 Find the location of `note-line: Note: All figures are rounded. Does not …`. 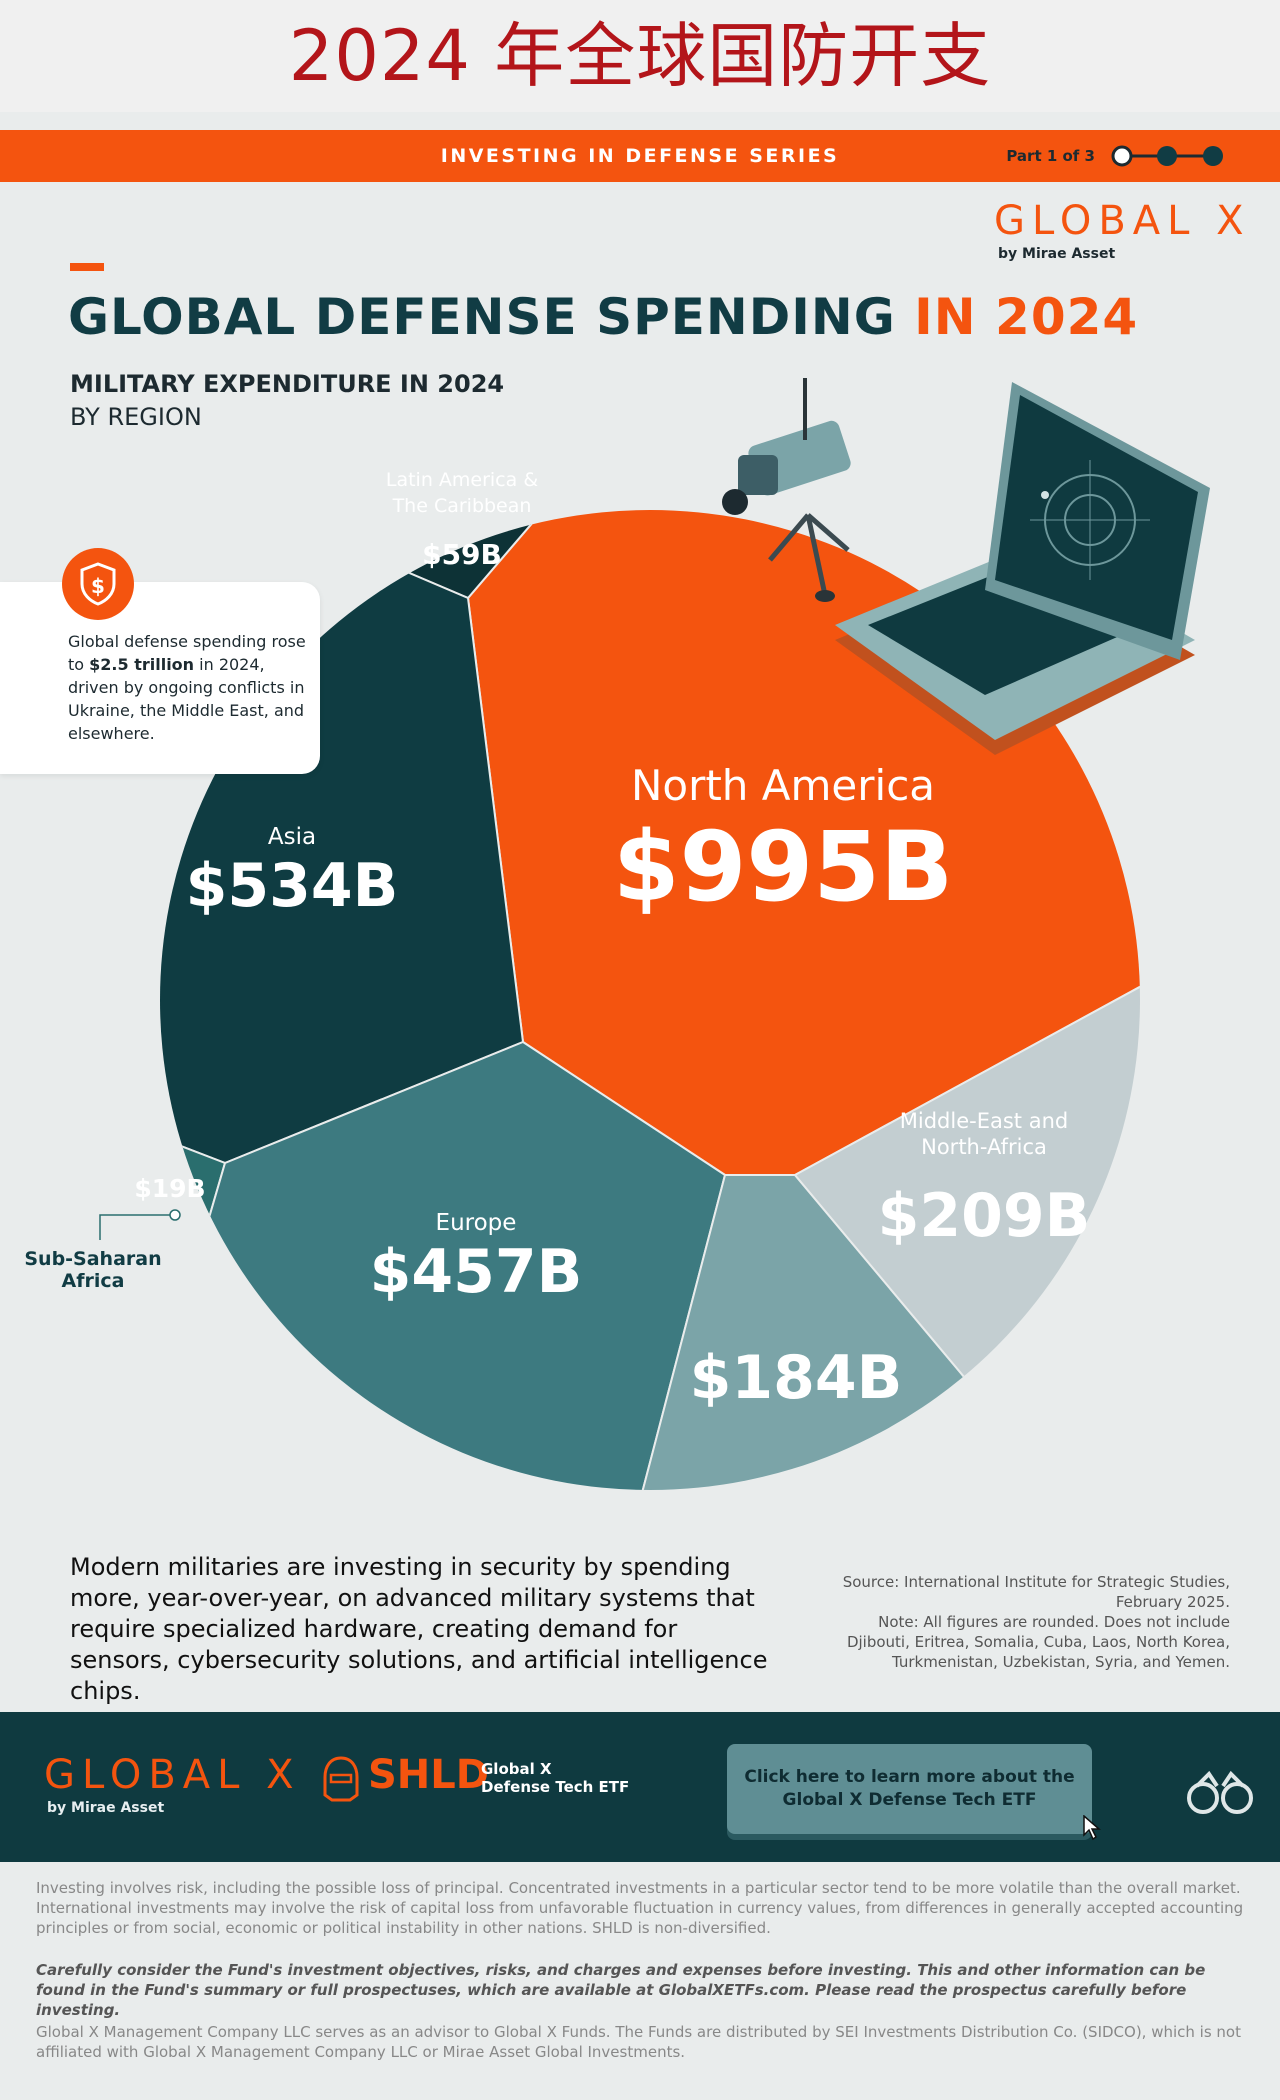

note-line: Note: All figures are rounded. Does not … is located at coordinates (1054, 1622).